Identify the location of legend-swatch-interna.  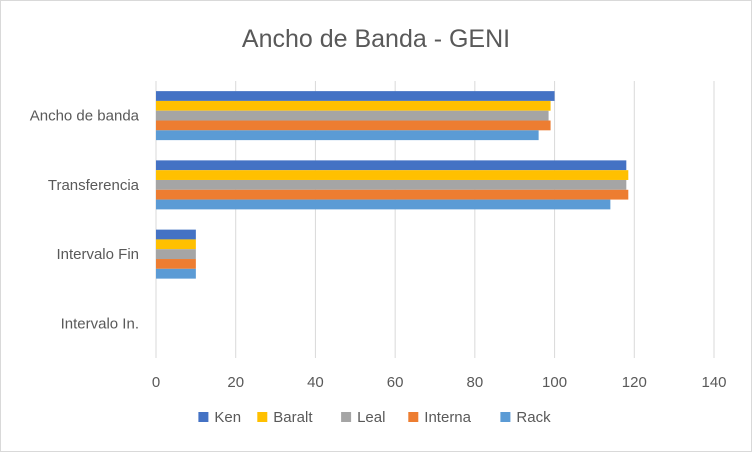
(413, 417).